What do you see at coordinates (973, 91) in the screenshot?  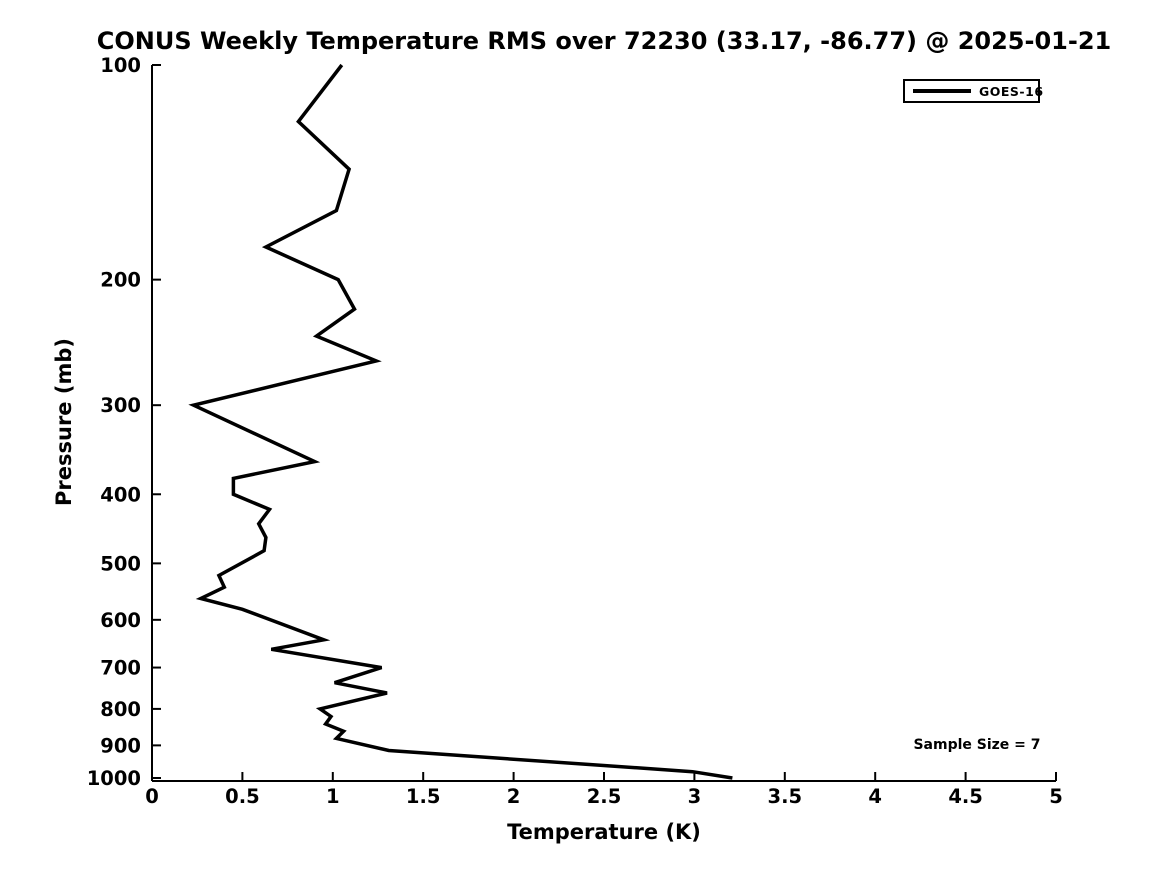 I see `legend: GOES-16` at bounding box center [973, 91].